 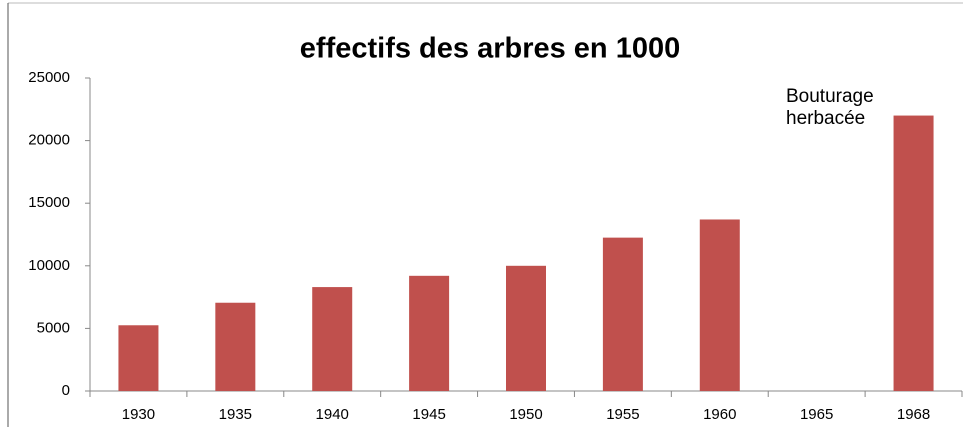 I want to click on x-tick-label: 1960, so click(x=719, y=414).